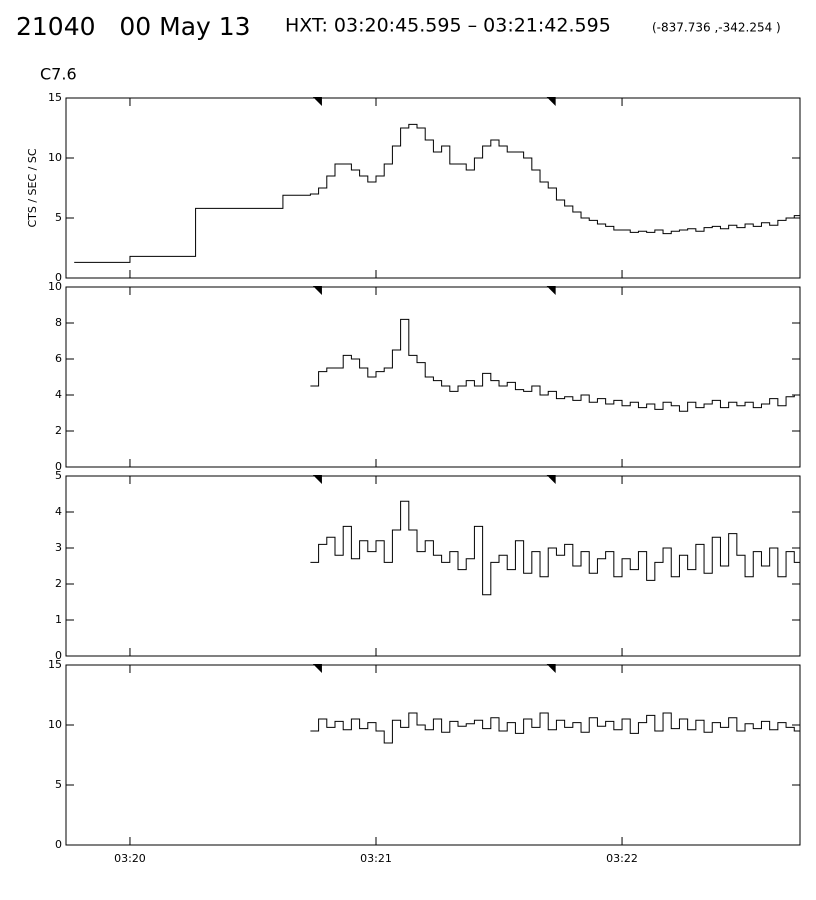  Describe the element at coordinates (376, 858) in the screenshot. I see `x-tick-label: 03:21` at that location.